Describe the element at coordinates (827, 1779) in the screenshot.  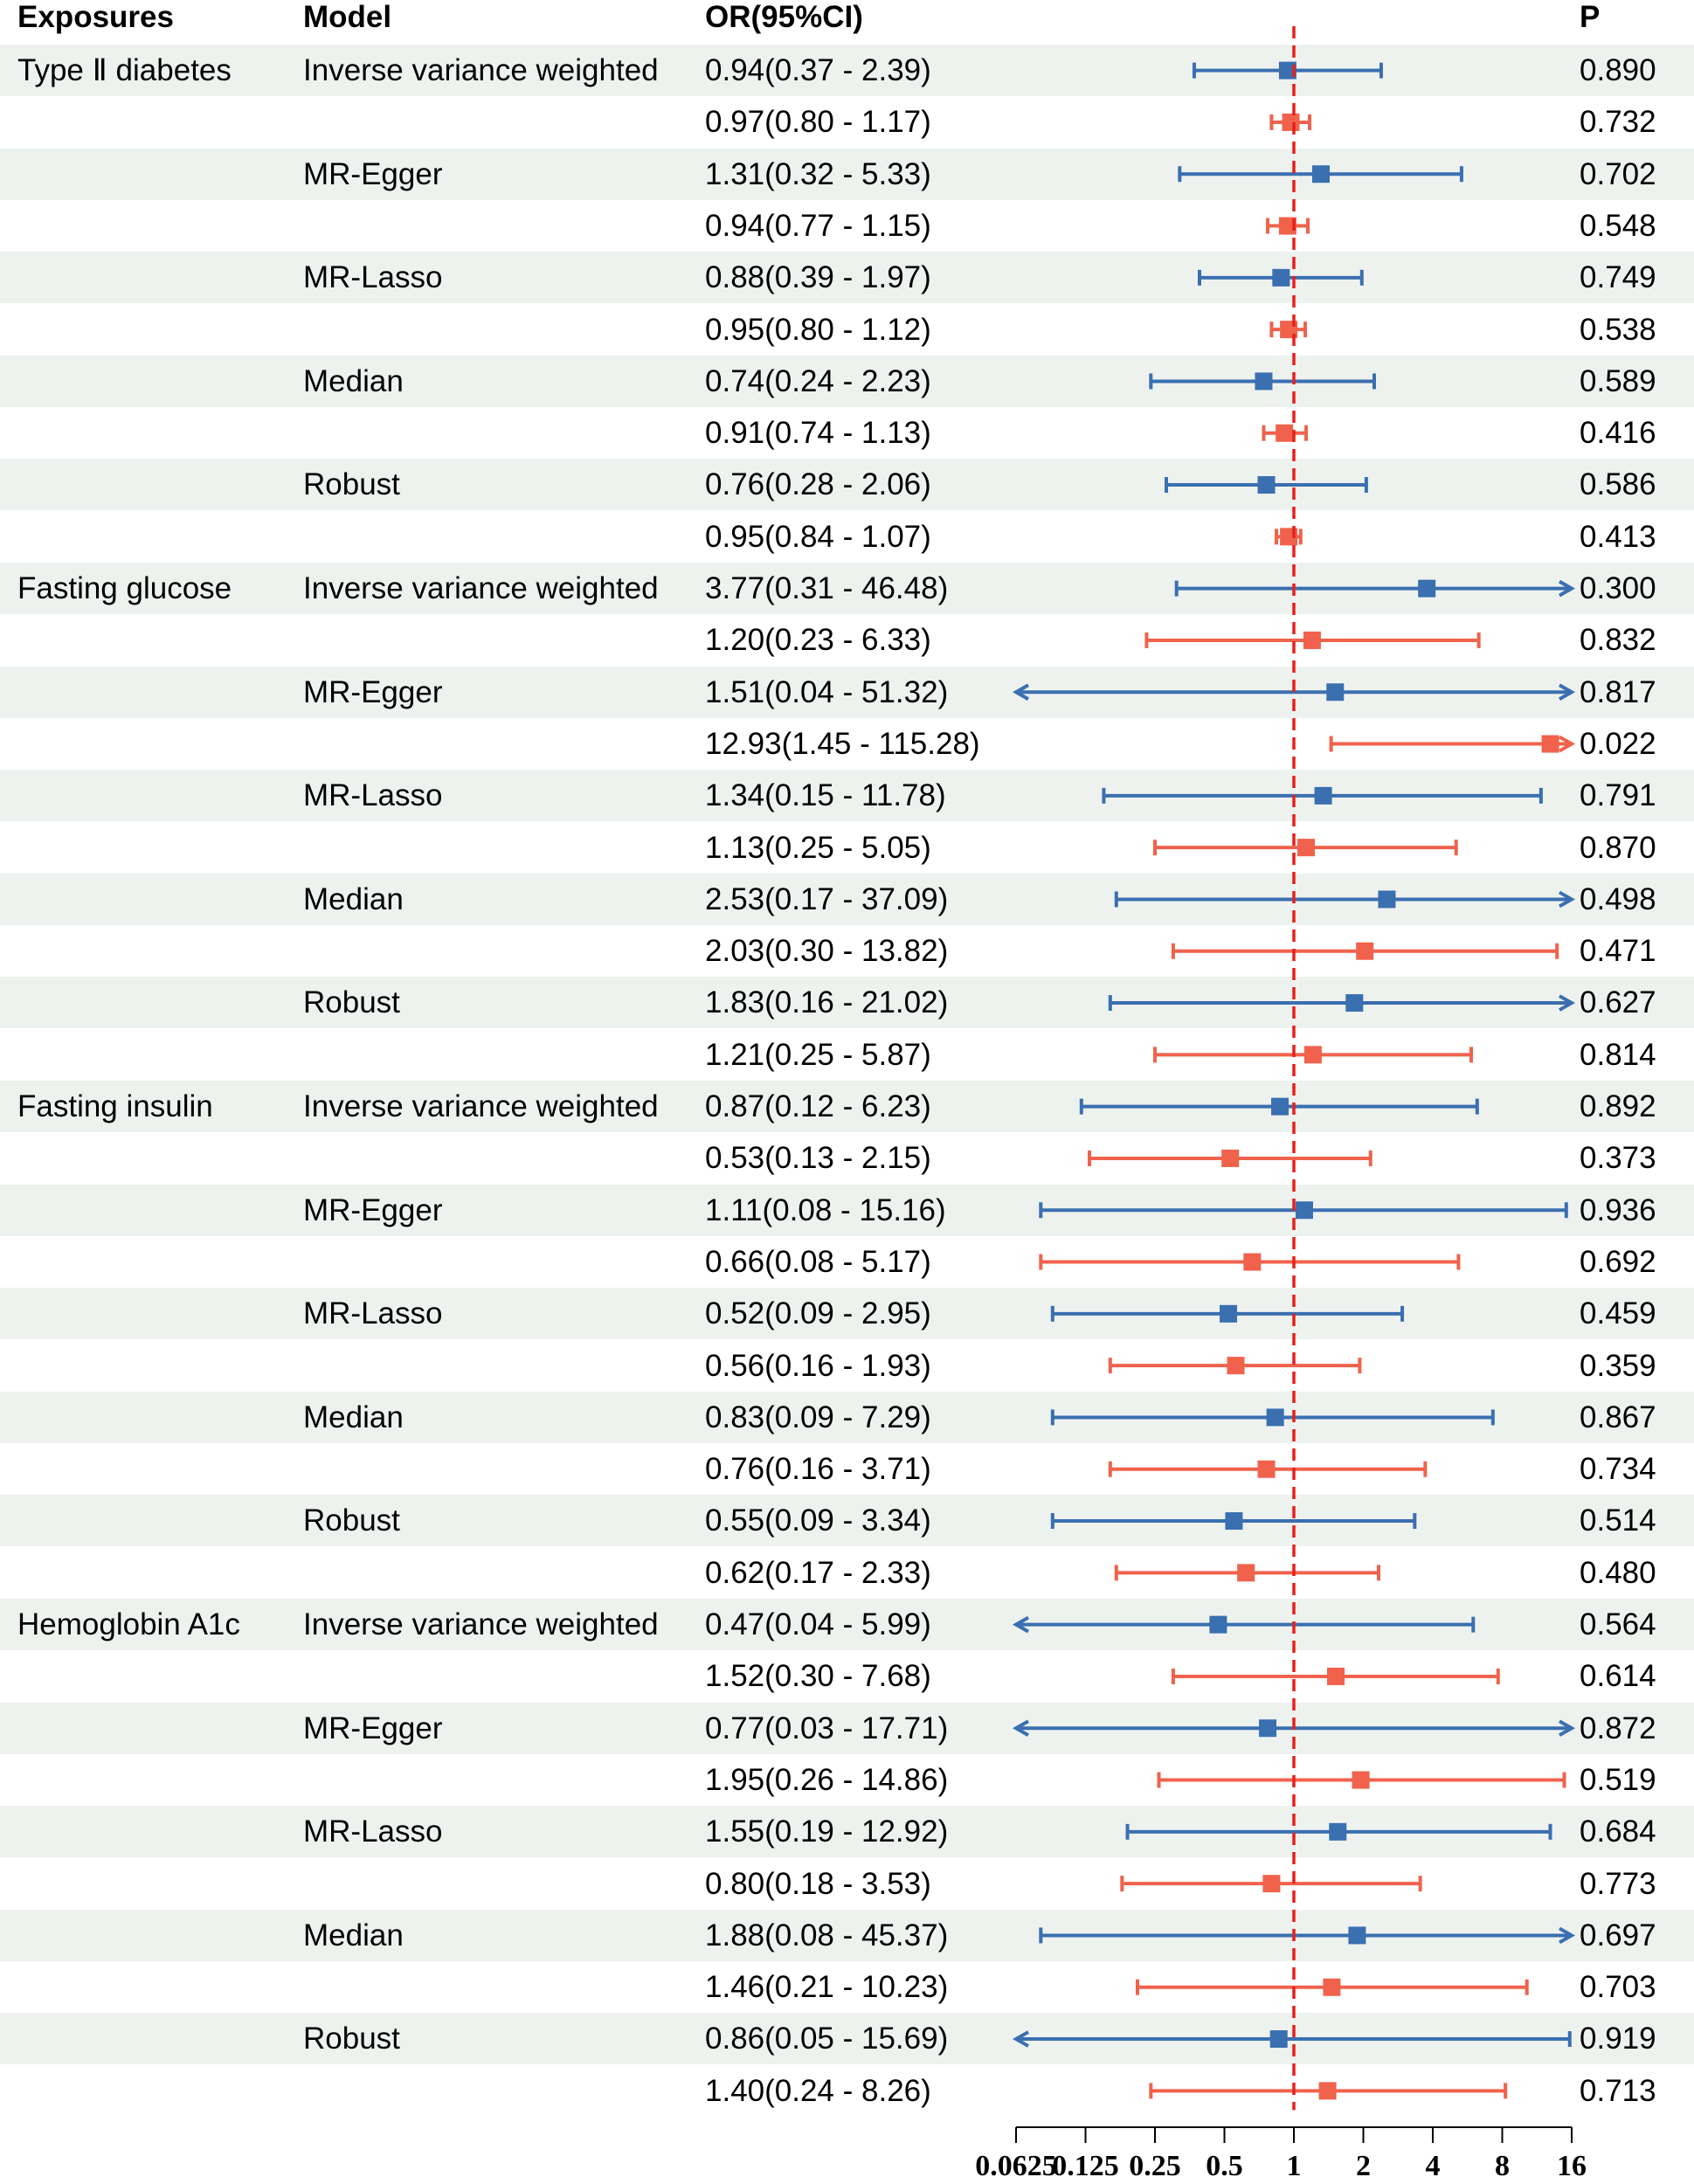
I see `or-ci-value: 1.95(0.26 - 14.86)` at that location.